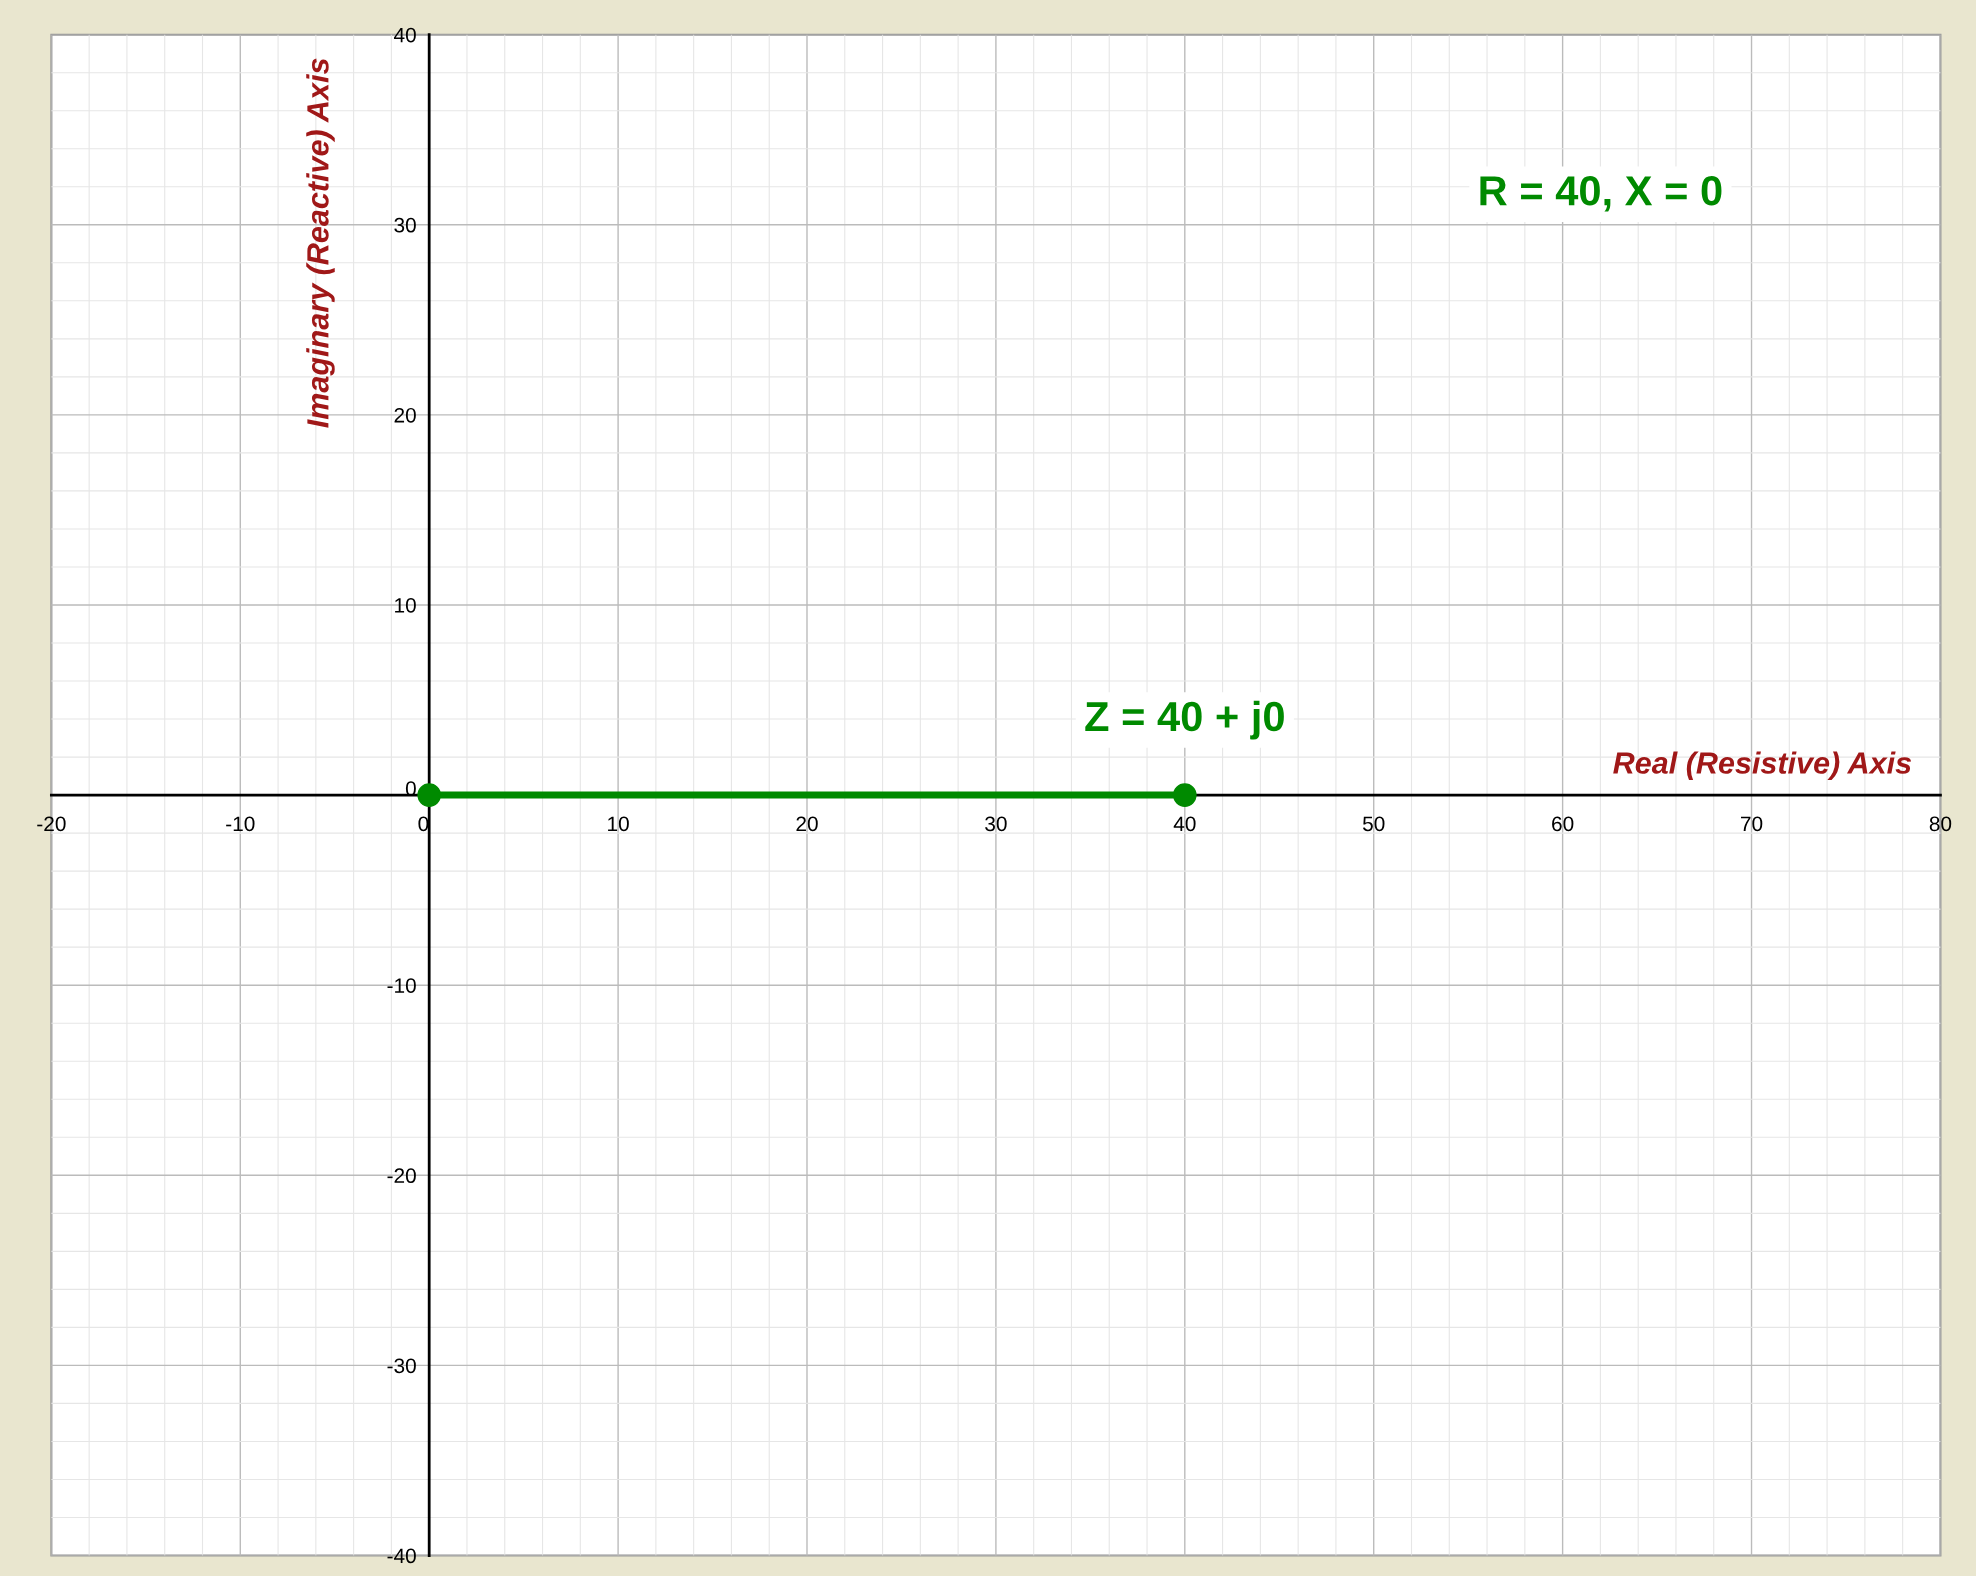 Image resolution: width=1976 pixels, height=1576 pixels. Describe the element at coordinates (405, 415) in the screenshot. I see `y-tick-label: 20` at that location.